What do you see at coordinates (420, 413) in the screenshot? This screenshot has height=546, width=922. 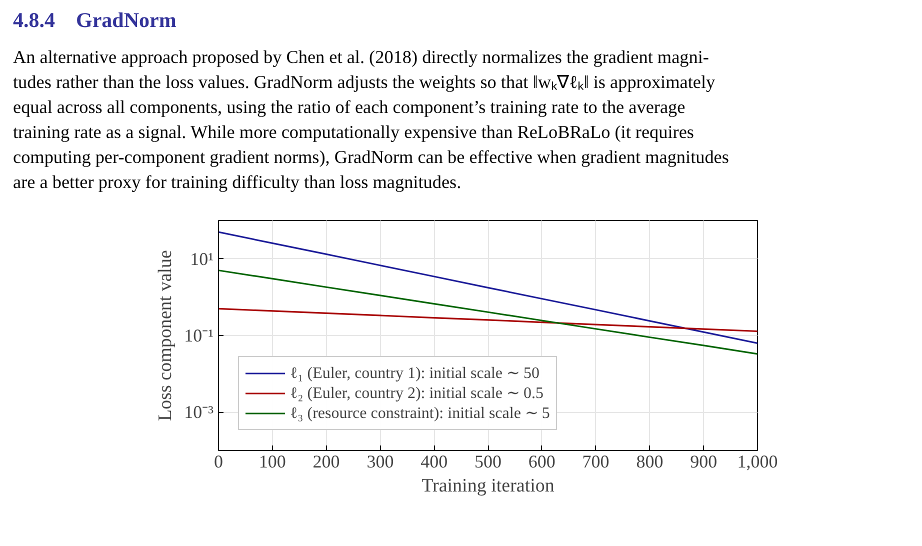 I see `legend-label: ℓ₃ (resource constraint): initial scale ∼ 5` at bounding box center [420, 413].